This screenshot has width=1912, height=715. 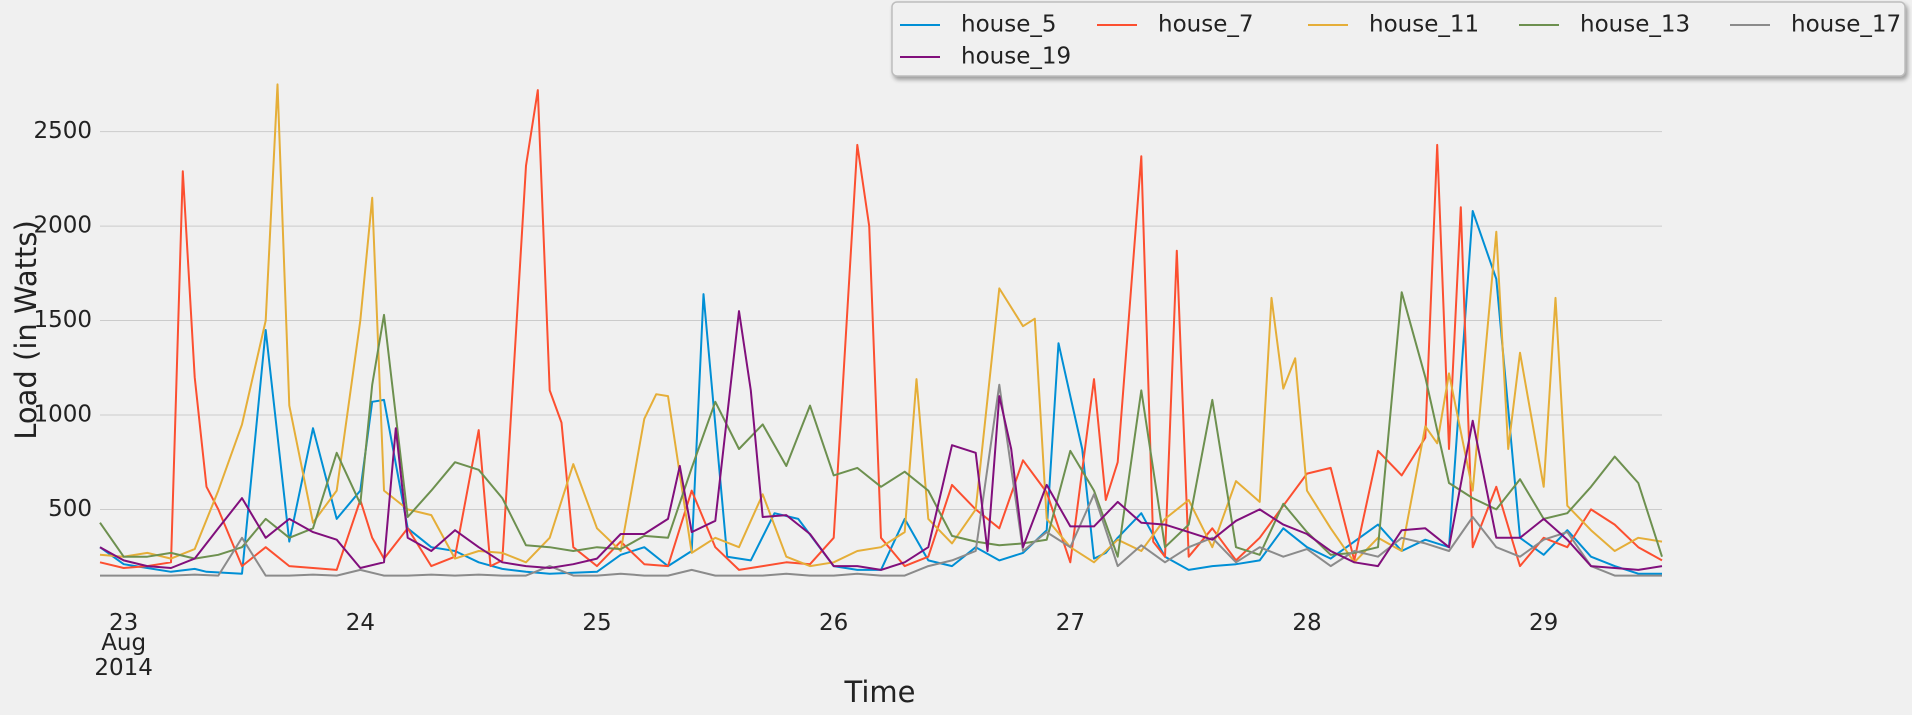 What do you see at coordinates (62, 415) in the screenshot?
I see `y-tick-label: 1000` at bounding box center [62, 415].